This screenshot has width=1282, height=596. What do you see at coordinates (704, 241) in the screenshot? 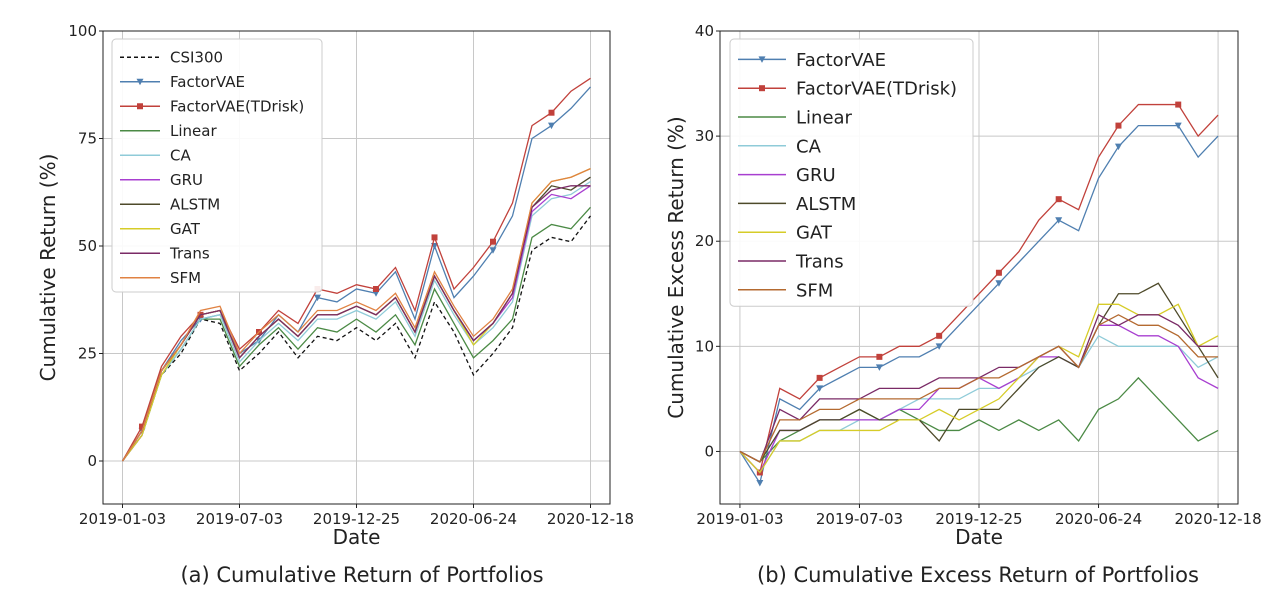
I see `y-tick-label: 20` at bounding box center [704, 241].